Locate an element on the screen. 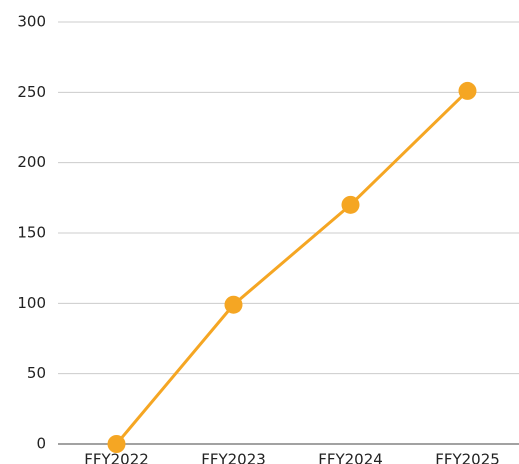 This screenshot has width=519, height=464. x-tick-label: FFY2022 is located at coordinates (116, 457).